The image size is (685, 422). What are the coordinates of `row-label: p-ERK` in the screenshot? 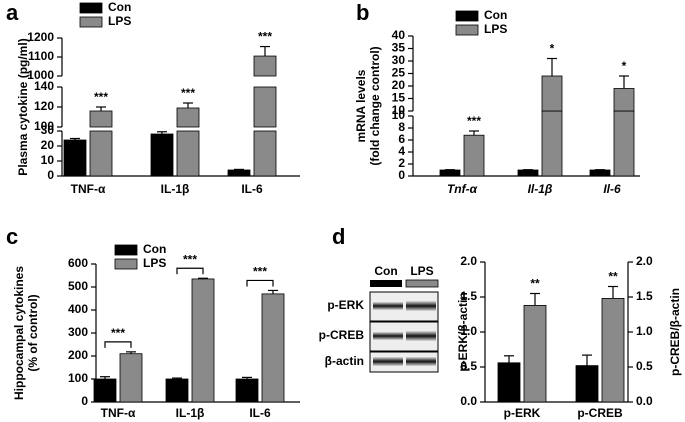 It's located at (345, 305).